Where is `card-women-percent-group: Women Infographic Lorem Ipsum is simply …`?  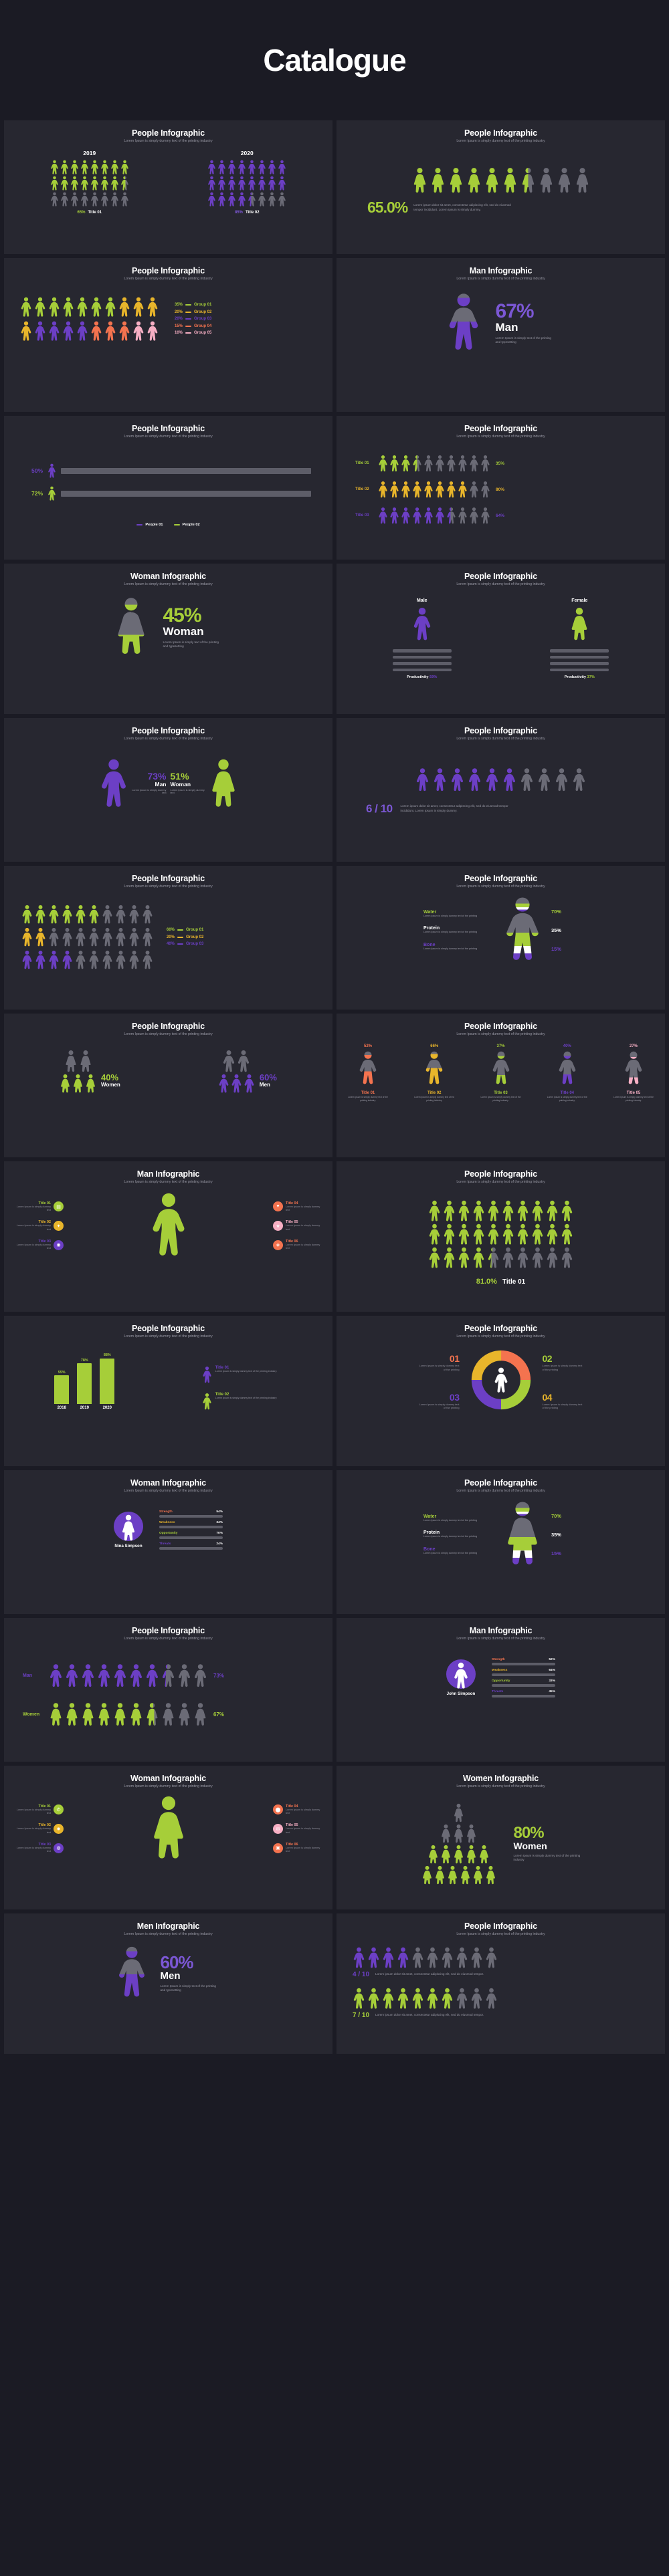
card-women-percent-group: Women Infographic Lorem Ipsum is simply … is located at coordinates (501, 1837).